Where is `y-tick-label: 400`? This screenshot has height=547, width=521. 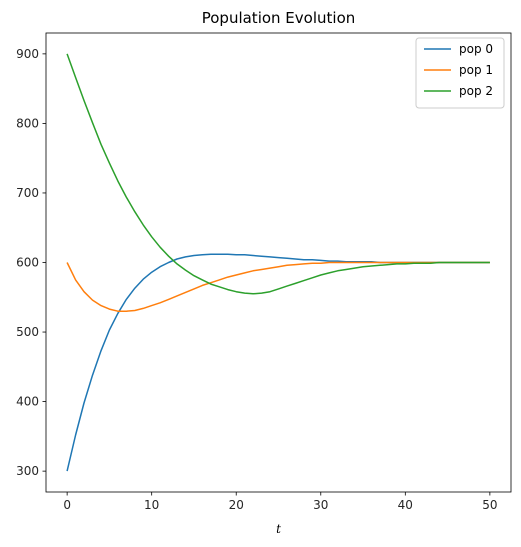 y-tick-label: 400 is located at coordinates (27, 402).